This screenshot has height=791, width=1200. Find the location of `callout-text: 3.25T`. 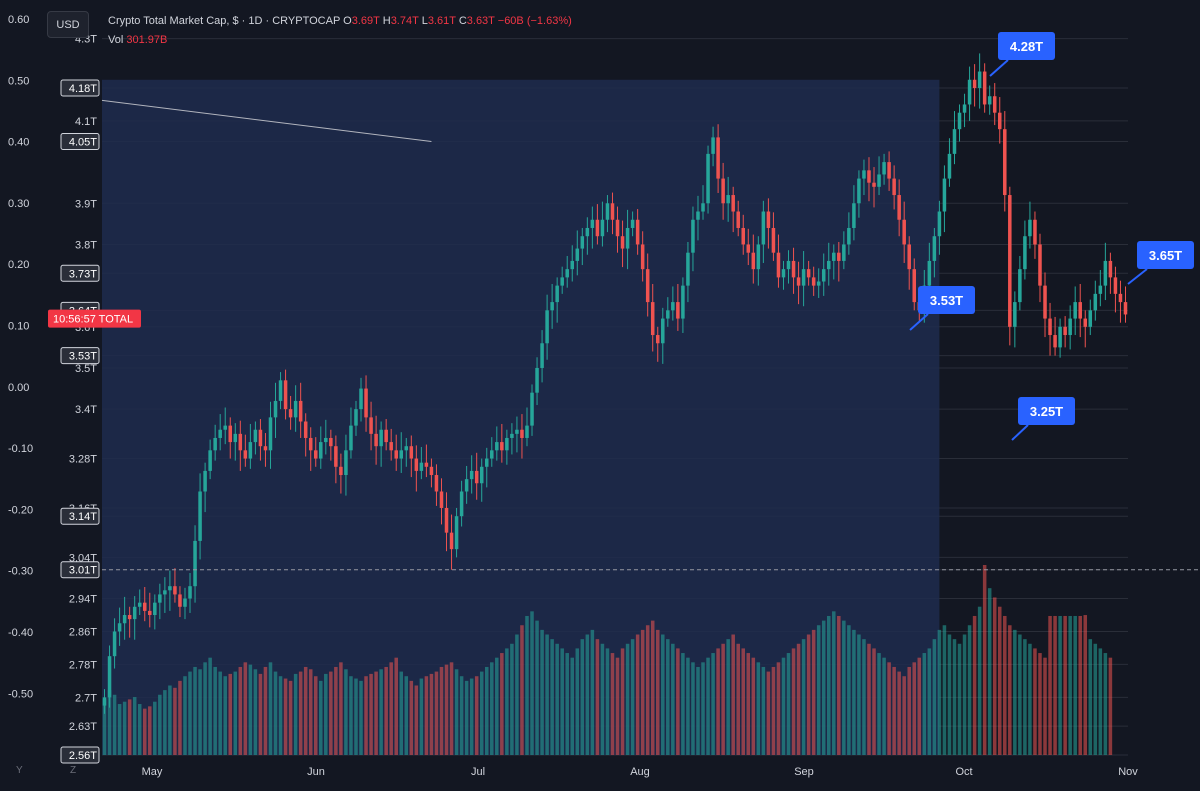

callout-text: 3.25T is located at coordinates (1046, 411).